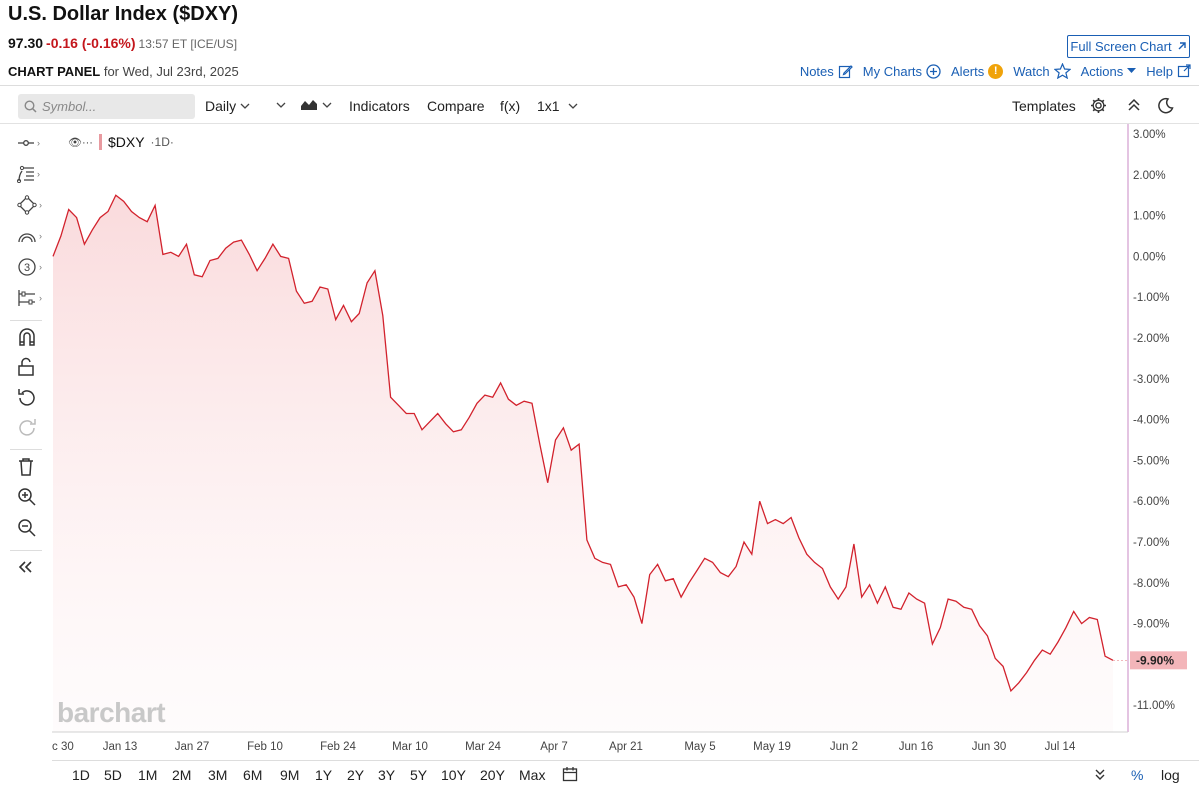  I want to click on scroll-down-button, so click(1100, 776).